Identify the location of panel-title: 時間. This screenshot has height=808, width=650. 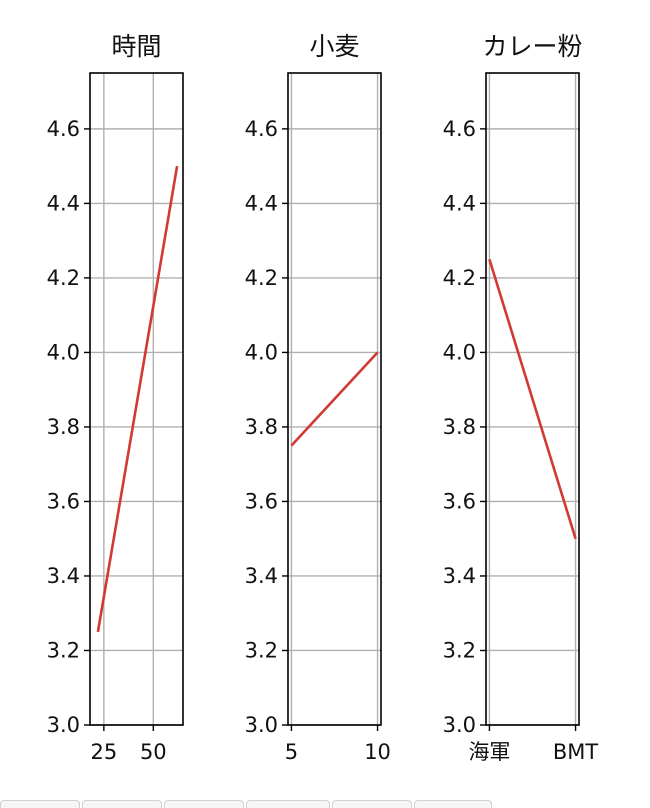
(136, 46).